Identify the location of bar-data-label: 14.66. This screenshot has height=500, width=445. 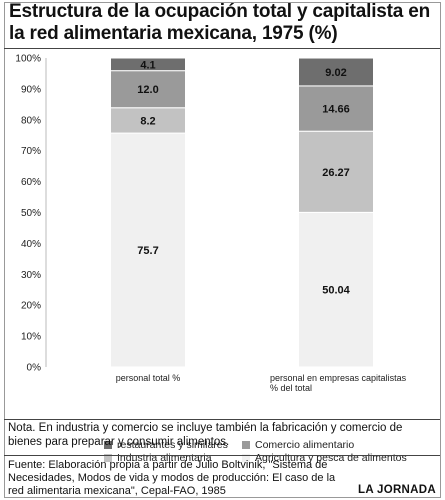
(336, 110).